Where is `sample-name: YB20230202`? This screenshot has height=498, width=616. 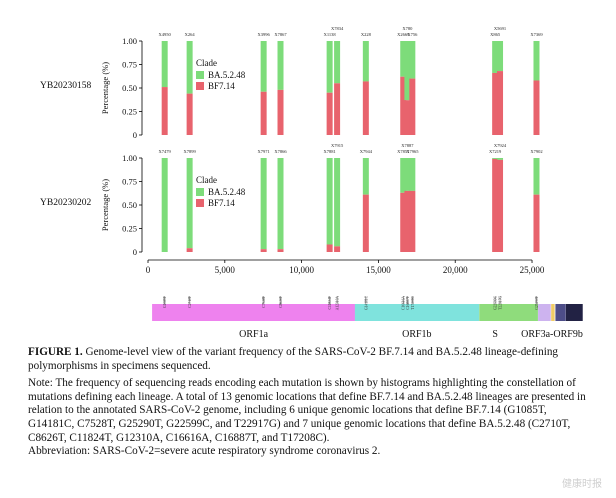
sample-name: YB20230202 is located at coordinates (65, 203).